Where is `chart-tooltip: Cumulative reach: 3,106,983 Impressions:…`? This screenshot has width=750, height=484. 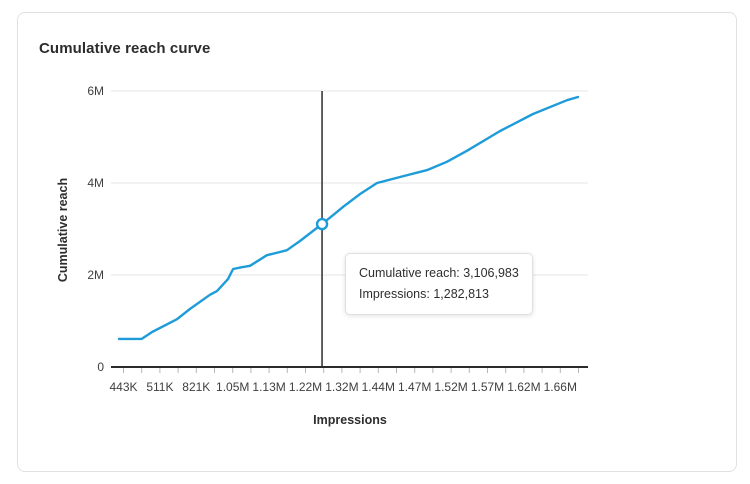 chart-tooltip: Cumulative reach: 3,106,983 Impressions:… is located at coordinates (439, 284).